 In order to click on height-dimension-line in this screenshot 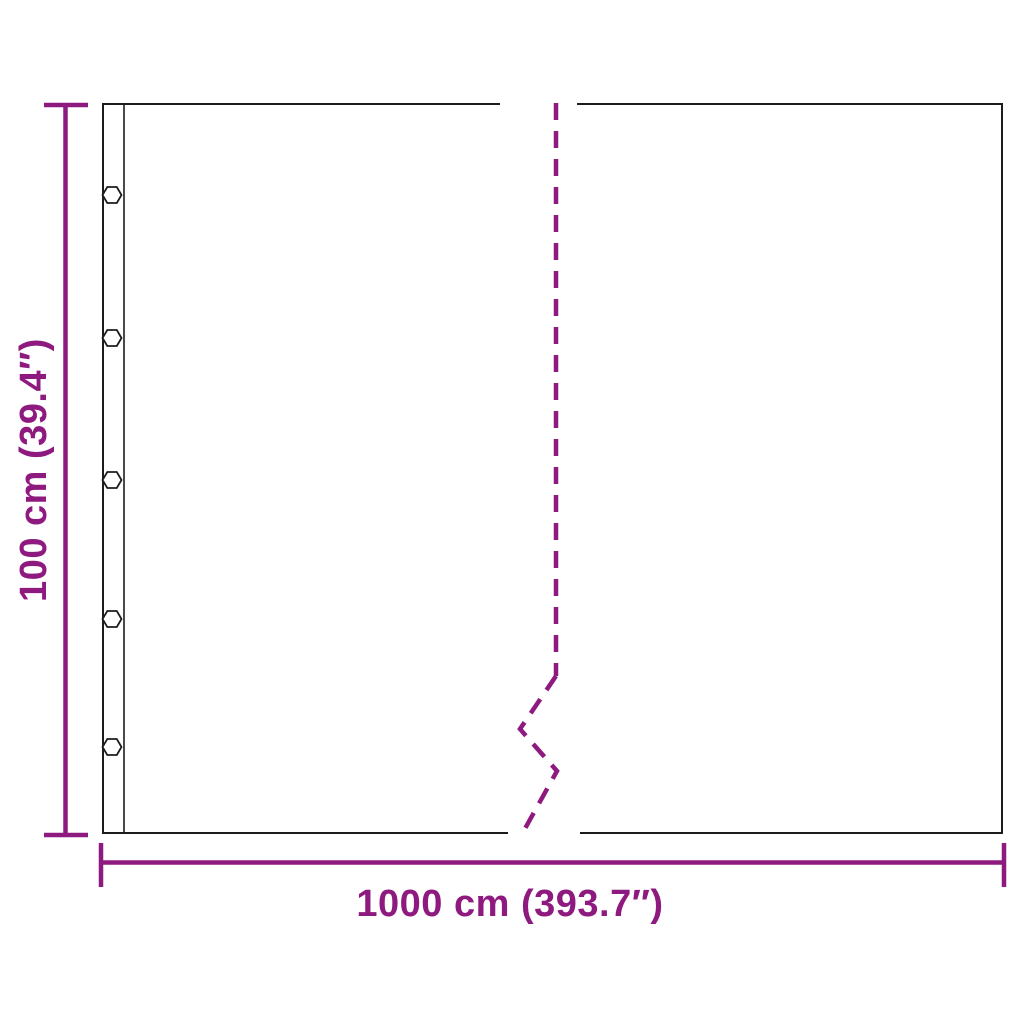, I will do `click(66, 470)`.